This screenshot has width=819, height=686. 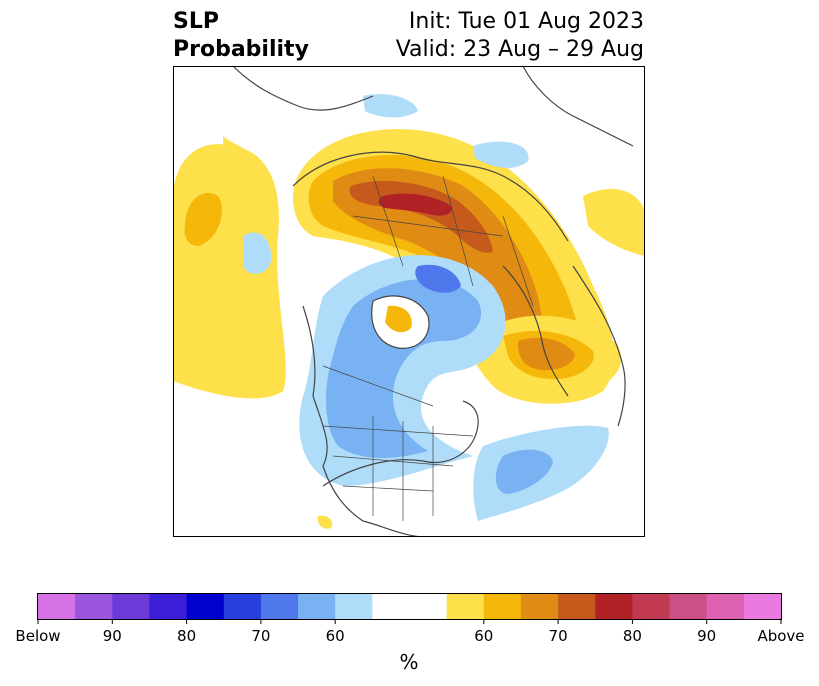 I want to click on political-borders, so click(x=428, y=348).